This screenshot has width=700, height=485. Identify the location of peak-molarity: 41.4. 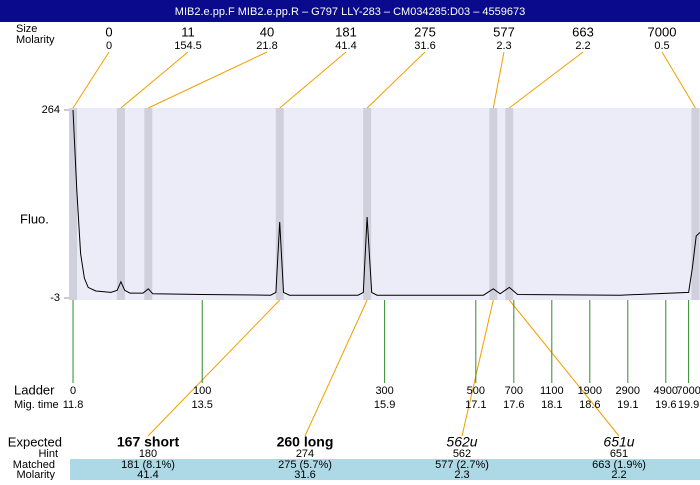
(345, 46).